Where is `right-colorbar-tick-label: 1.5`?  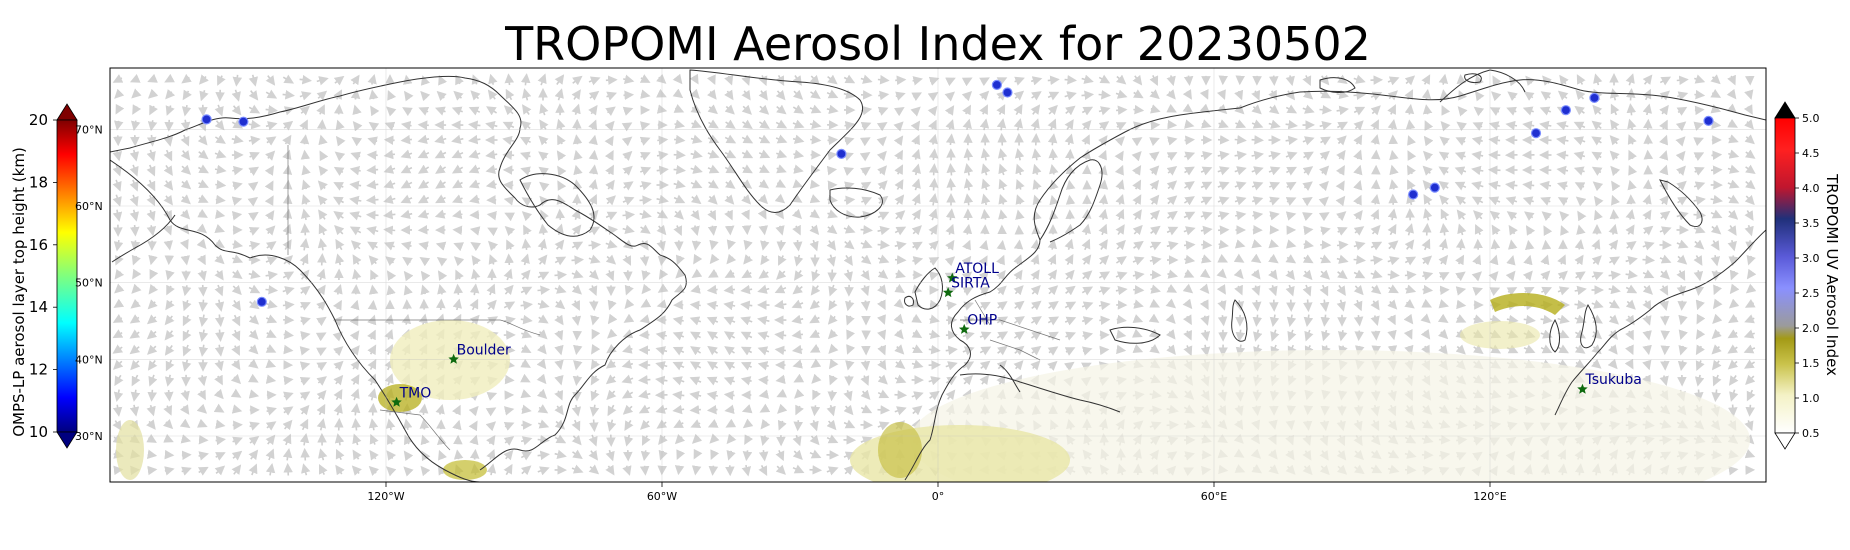 right-colorbar-tick-label: 1.5 is located at coordinates (1811, 363).